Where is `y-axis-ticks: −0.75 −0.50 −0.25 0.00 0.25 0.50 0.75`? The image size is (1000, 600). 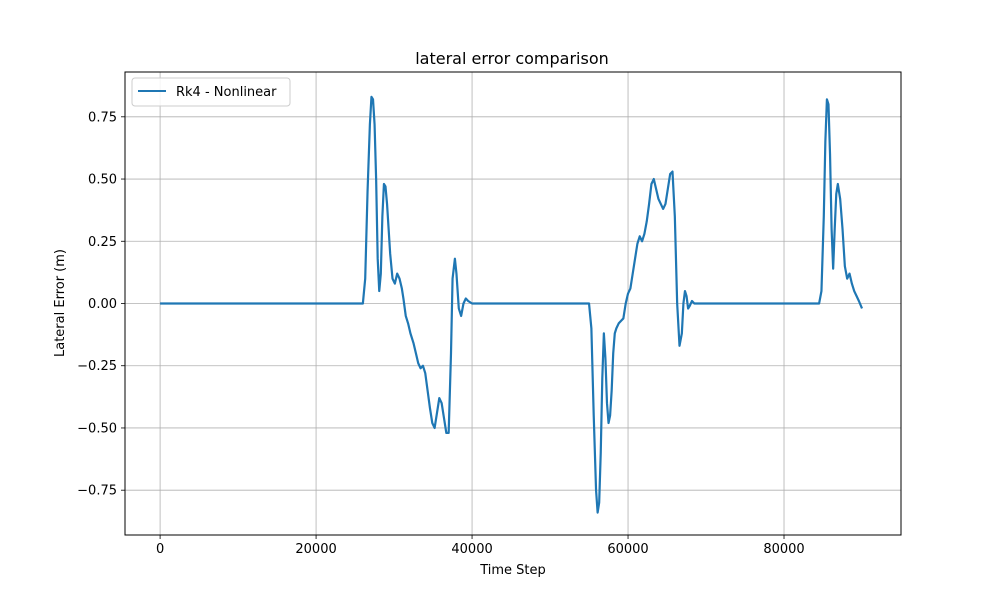 y-axis-ticks: −0.75 −0.50 −0.25 0.00 0.25 0.50 0.75 is located at coordinates (101, 304).